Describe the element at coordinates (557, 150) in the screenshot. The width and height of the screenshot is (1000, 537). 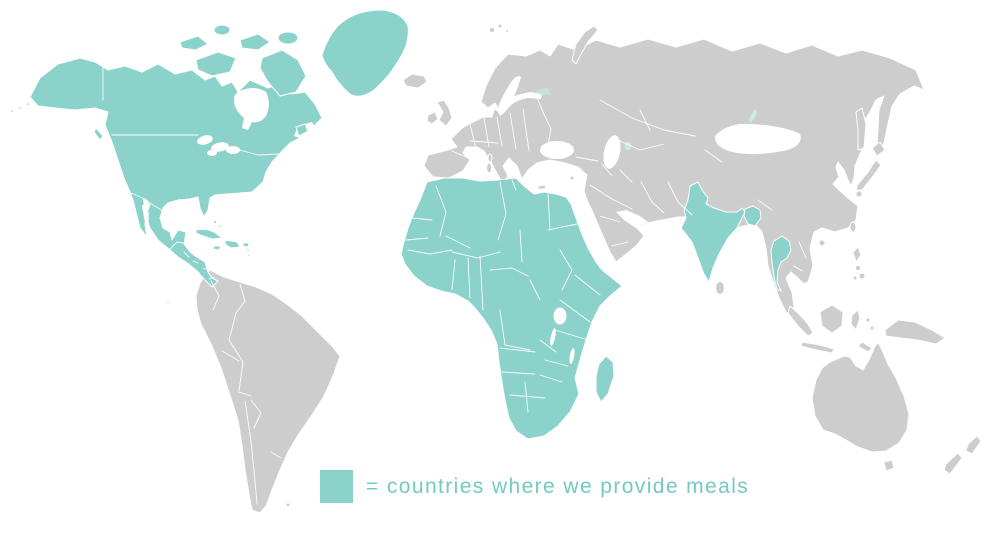
I see `black-sea` at that location.